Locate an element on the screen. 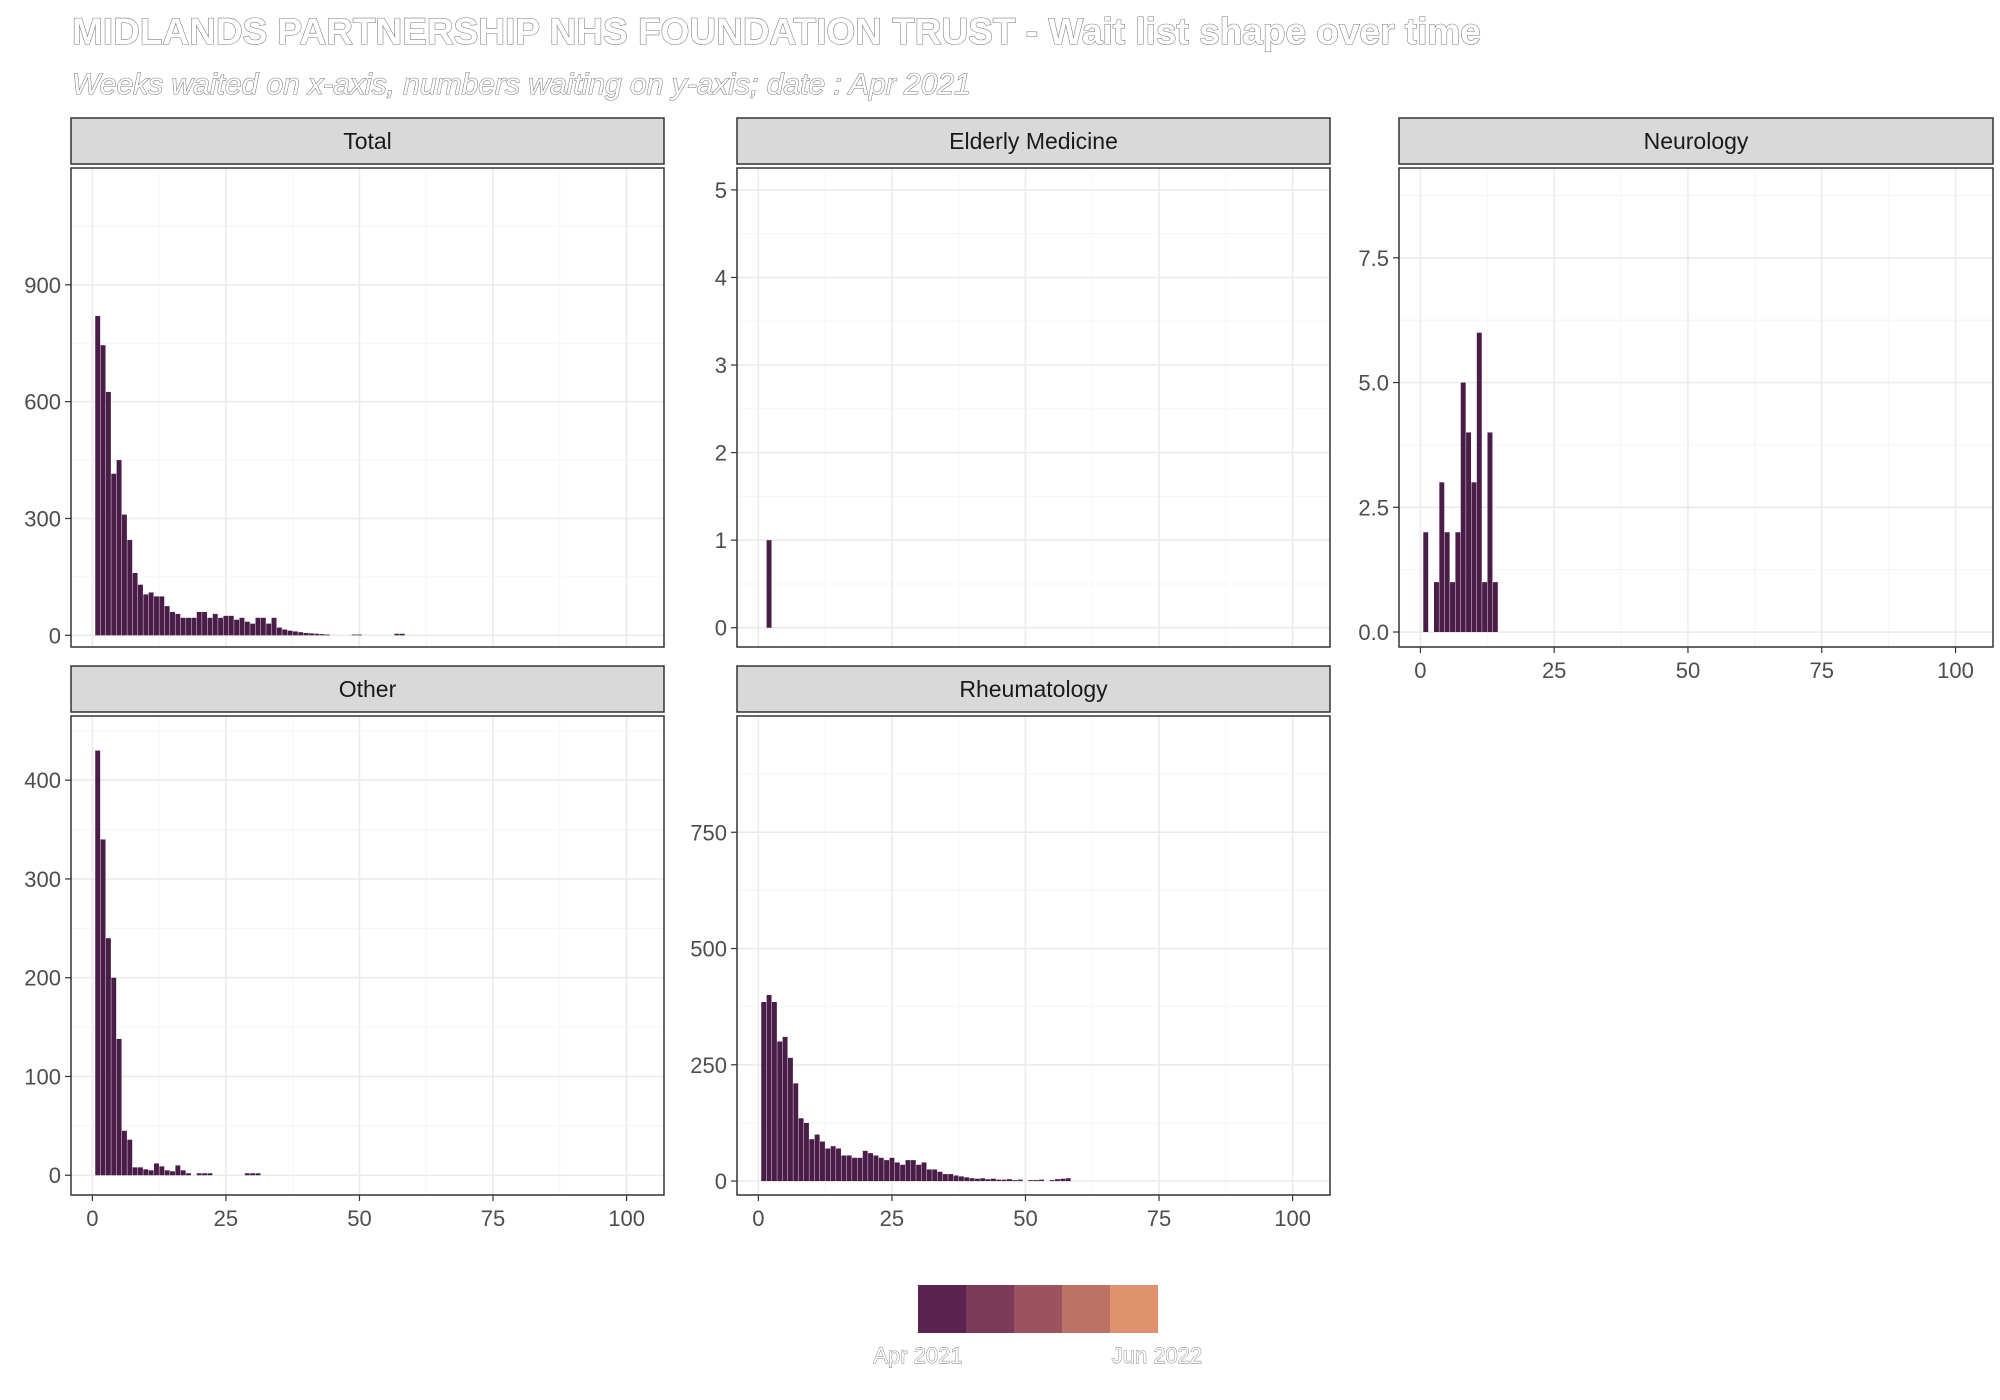 This screenshot has height=1400, width=2000. panel-title: Neurology is located at coordinates (1696, 141).